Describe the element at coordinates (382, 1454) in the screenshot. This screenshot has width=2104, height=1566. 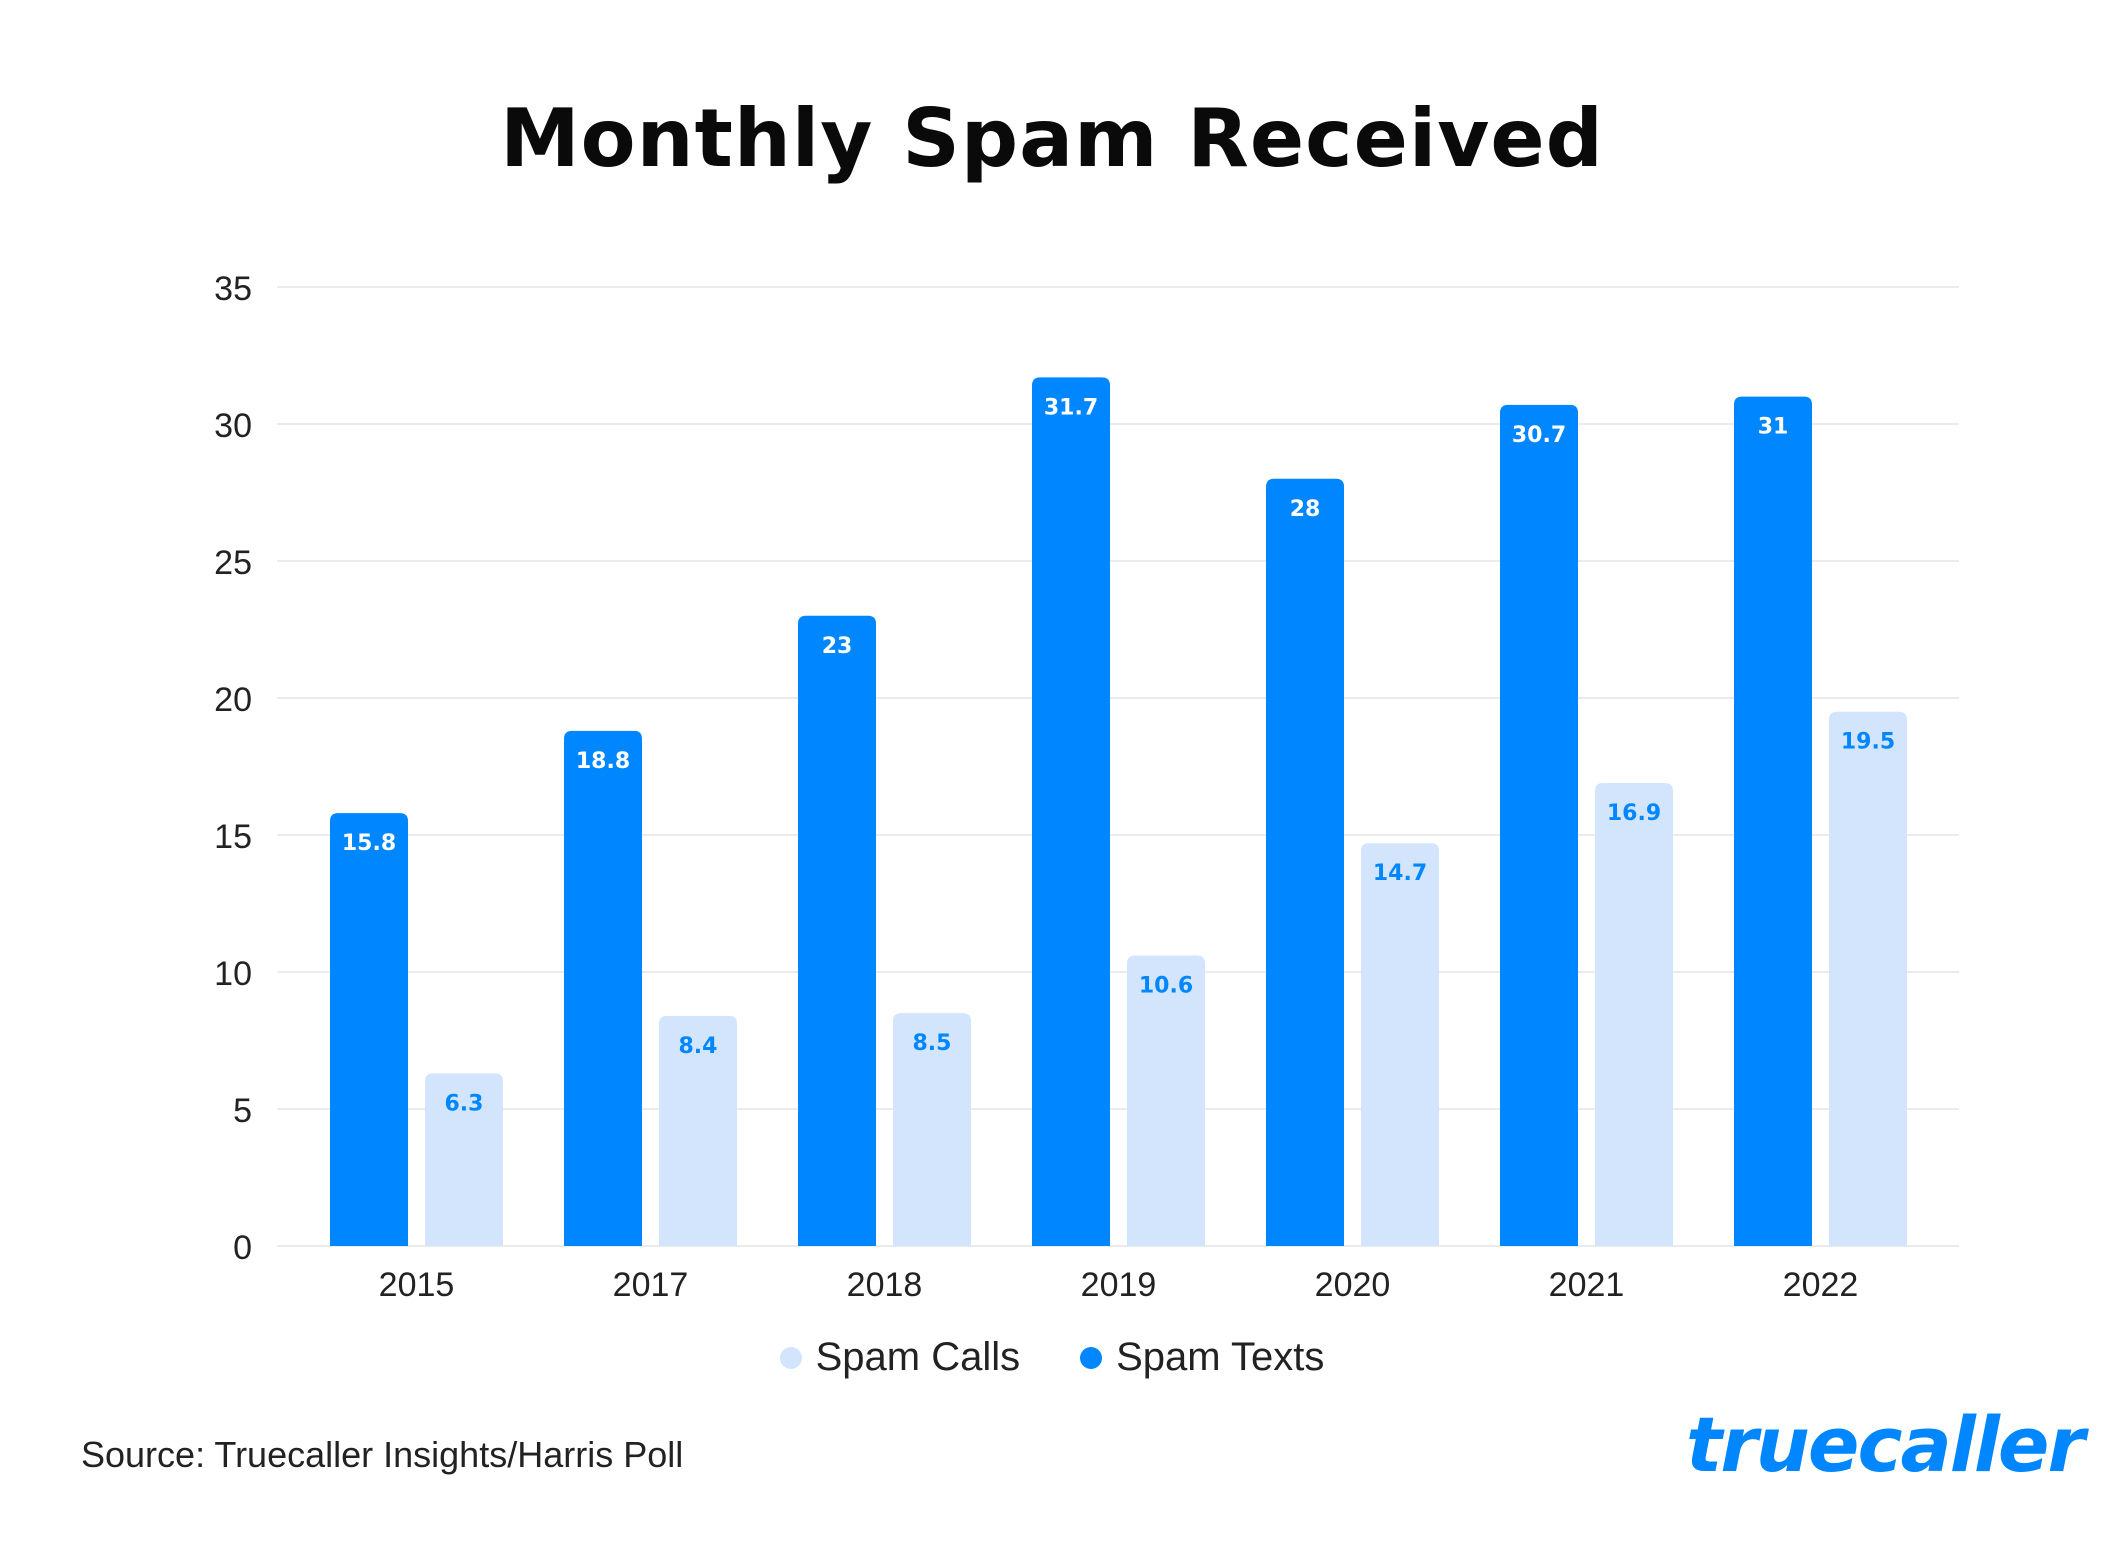
I see `source-note: Source: Truecaller Insights/Harris Poll` at that location.